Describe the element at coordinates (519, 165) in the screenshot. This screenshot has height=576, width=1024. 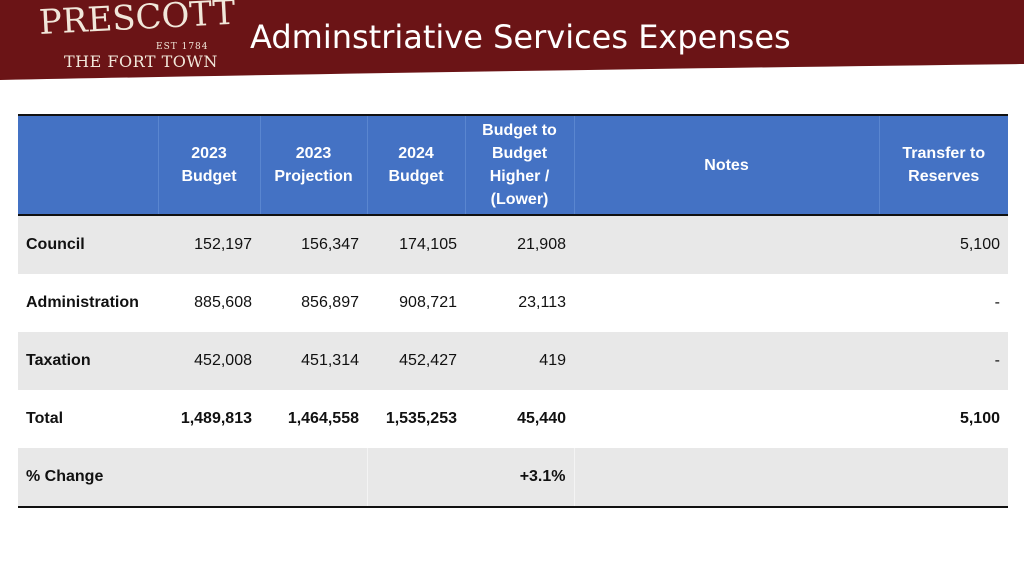
I see `header-budget-diff: Budget to Budget Higher / (Lower)` at that location.